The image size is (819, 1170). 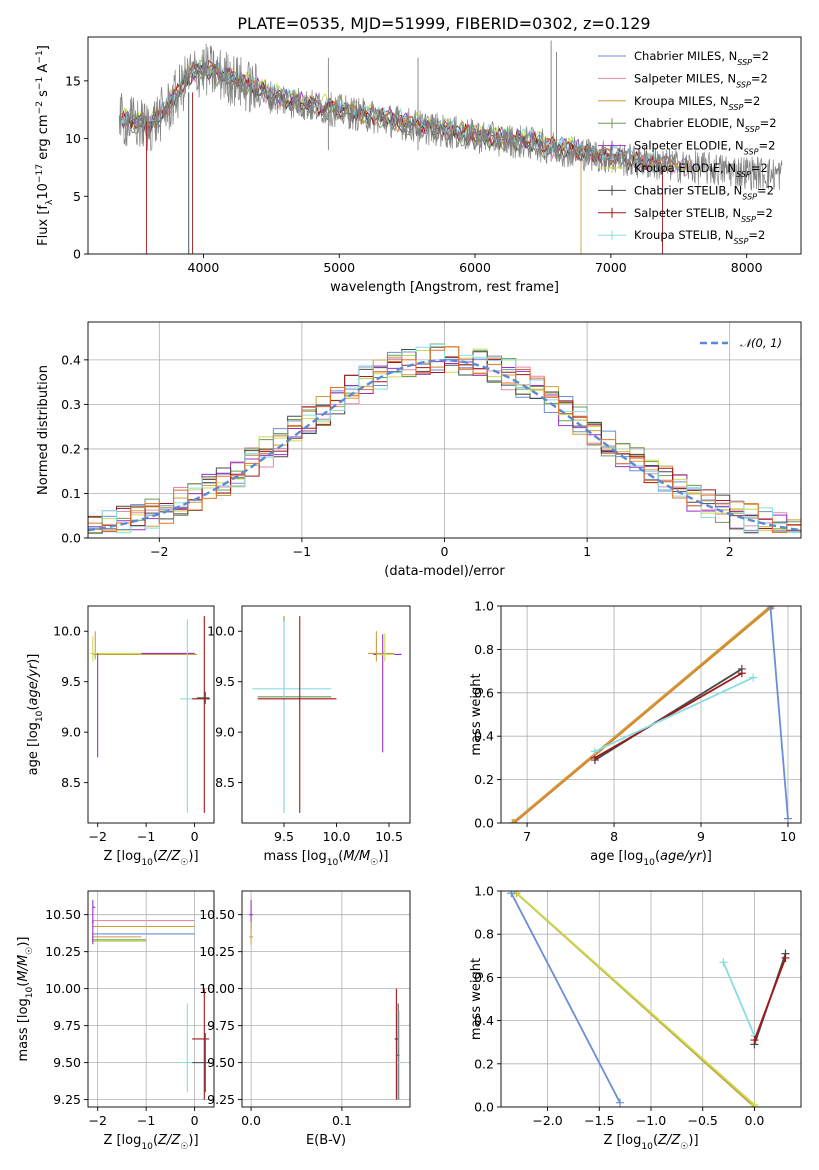 What do you see at coordinates (251, 1120) in the screenshot?
I see `x-tick-label: 0.0` at bounding box center [251, 1120].